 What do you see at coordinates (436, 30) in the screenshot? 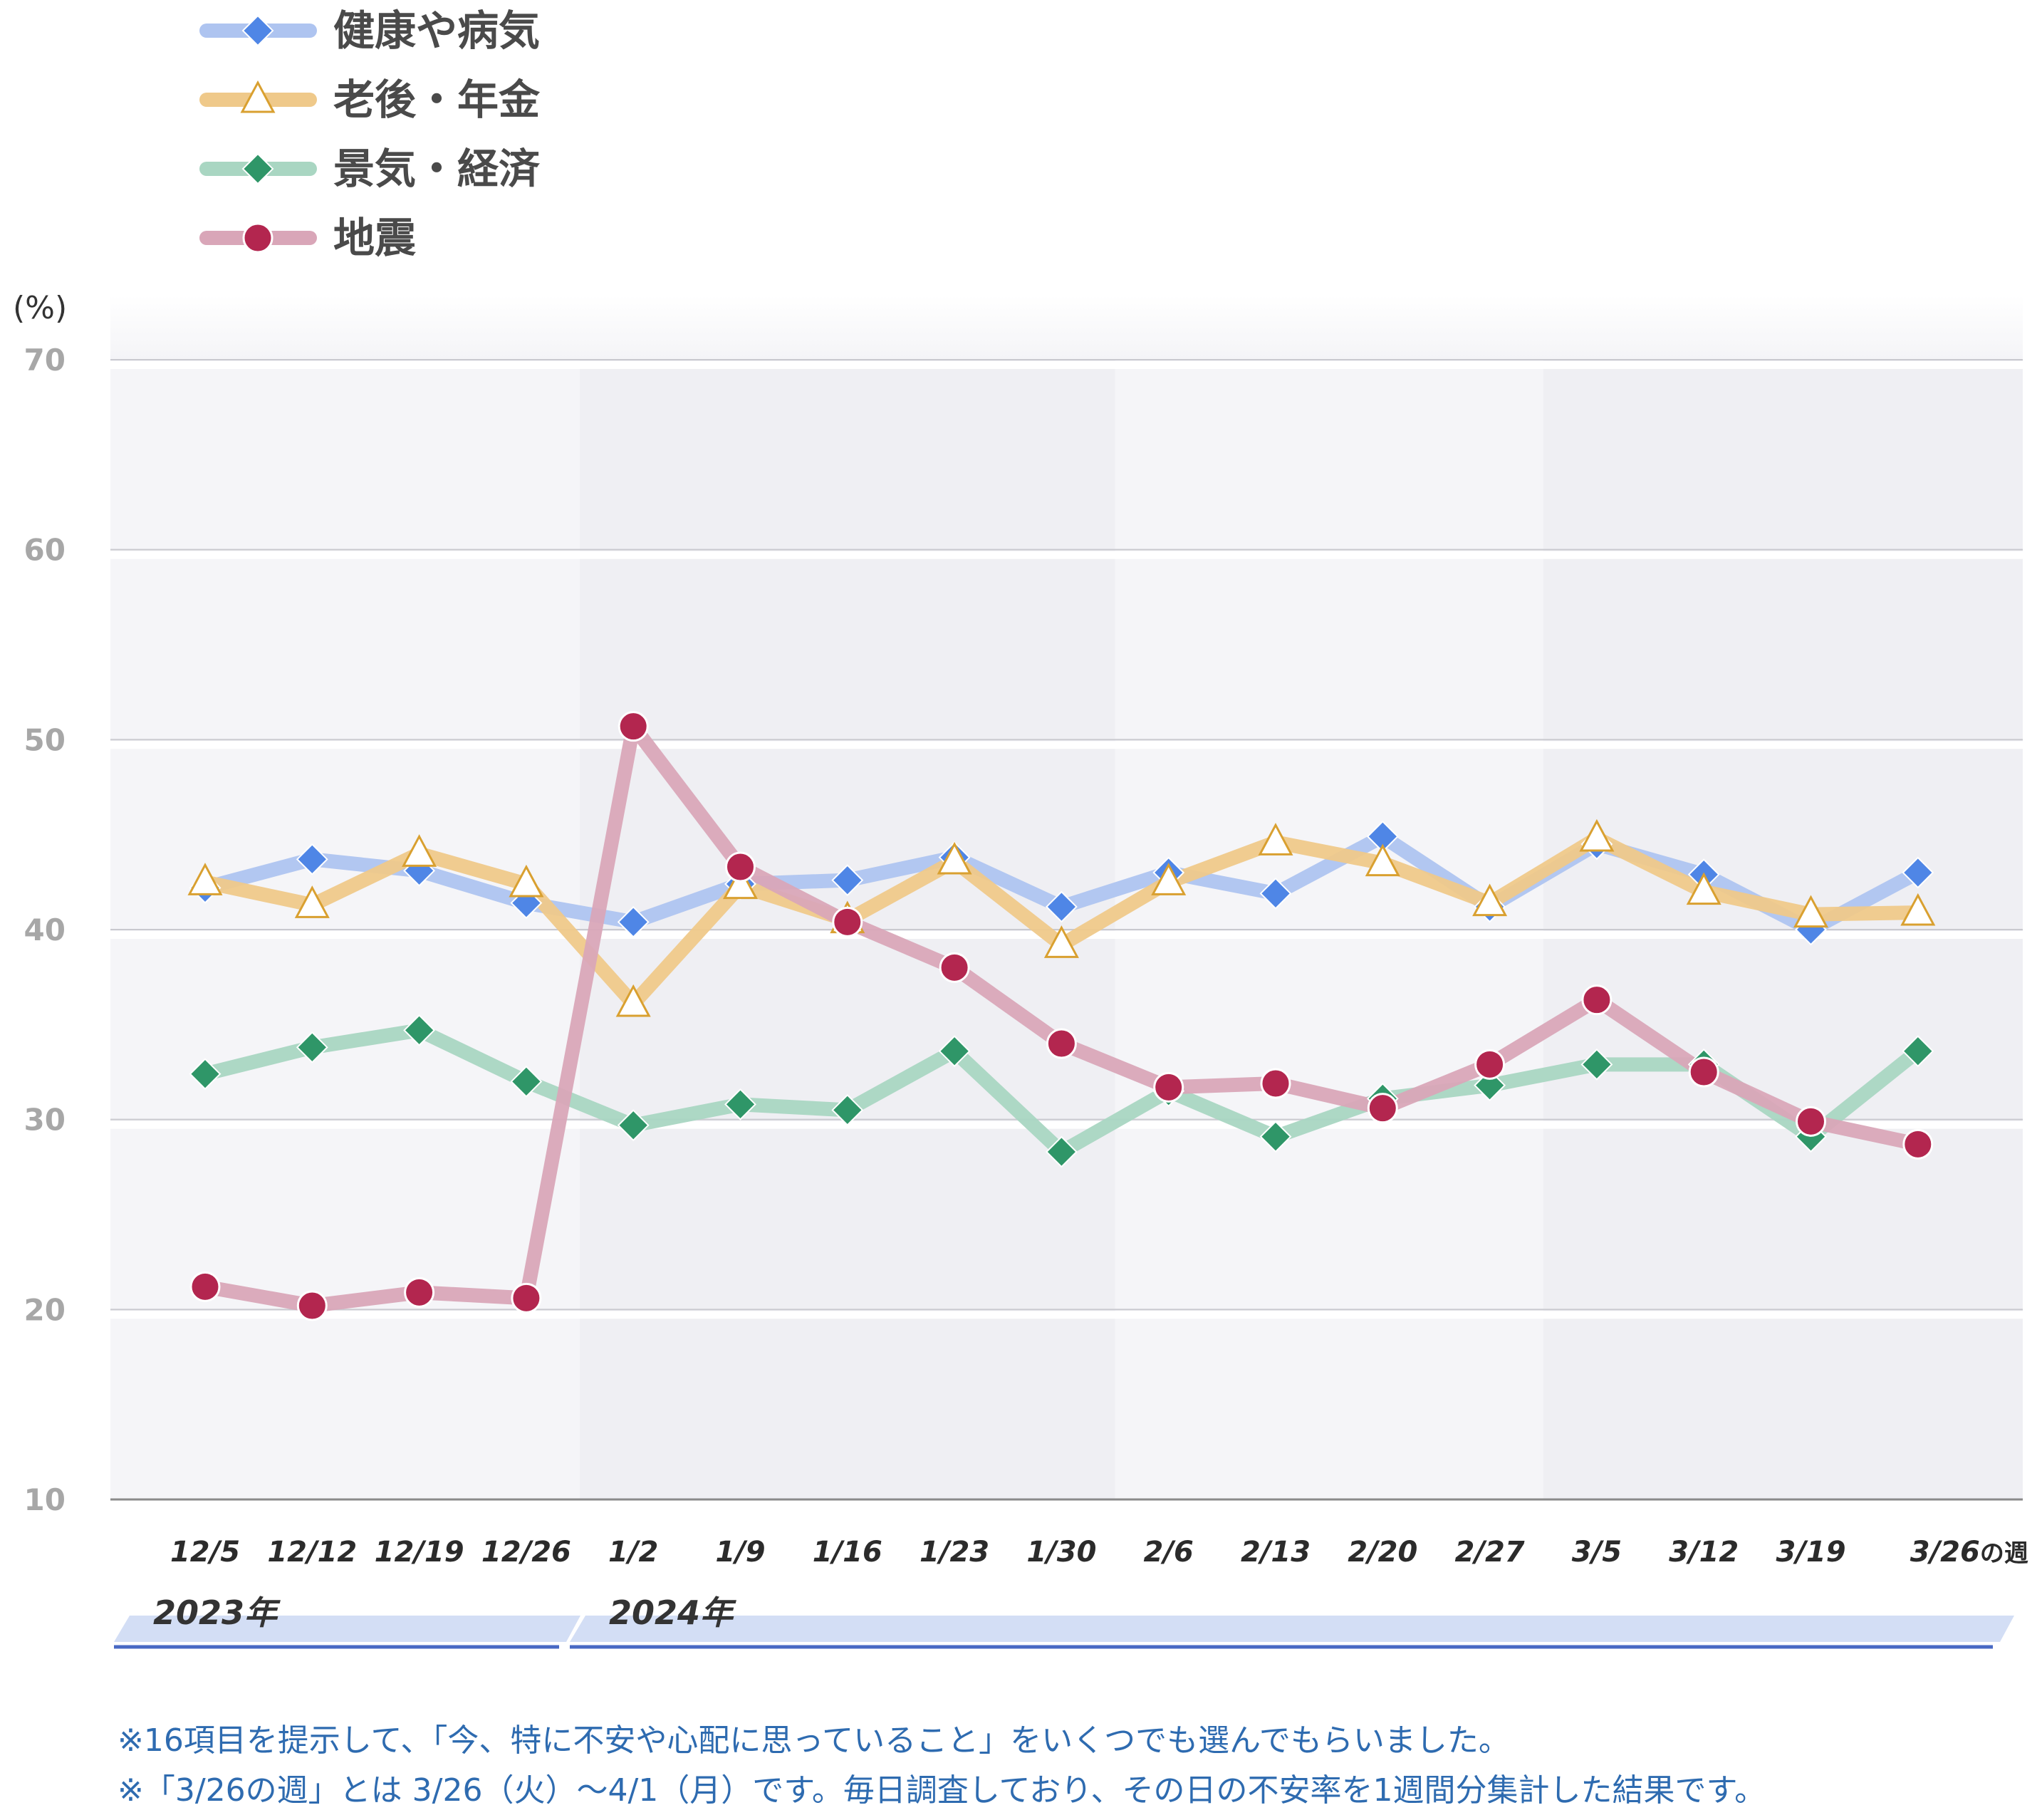
I see `legend-label: 健康や病気` at bounding box center [436, 30].